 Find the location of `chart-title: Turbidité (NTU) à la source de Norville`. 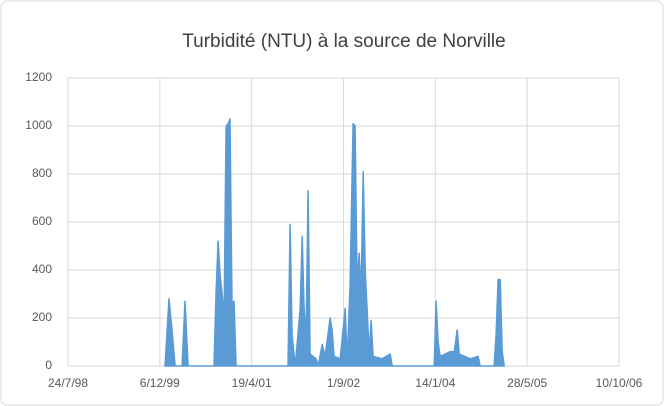

chart-title: Turbidité (NTU) à la source de Norville is located at coordinates (343, 41).